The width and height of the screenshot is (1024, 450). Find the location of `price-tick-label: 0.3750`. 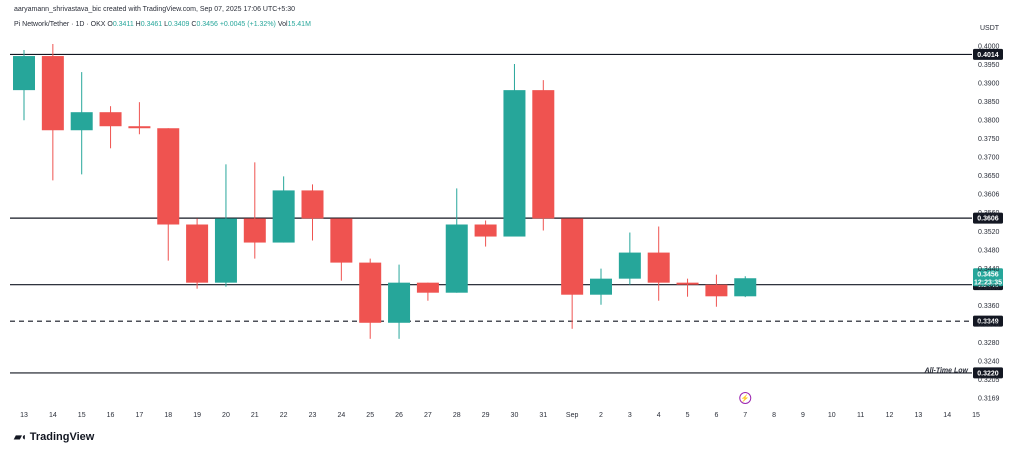

price-tick-label: 0.3750 is located at coordinates (989, 139).